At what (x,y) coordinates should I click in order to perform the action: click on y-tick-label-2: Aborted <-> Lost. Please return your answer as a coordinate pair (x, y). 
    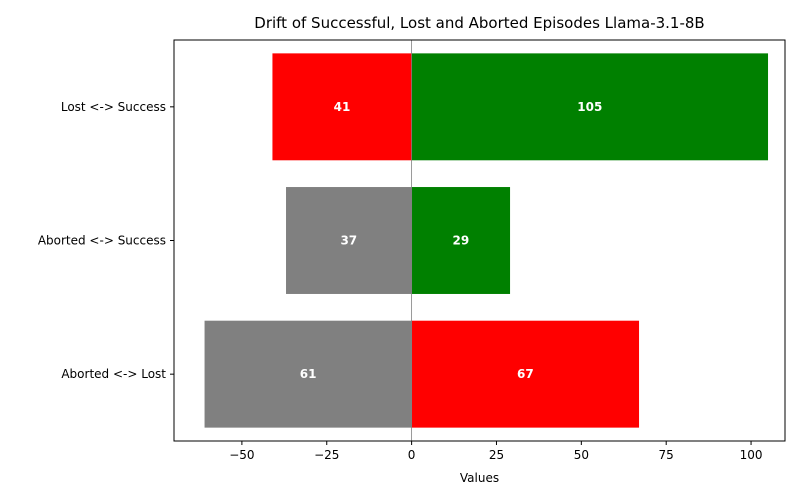
    Looking at the image, I should click on (113, 374).